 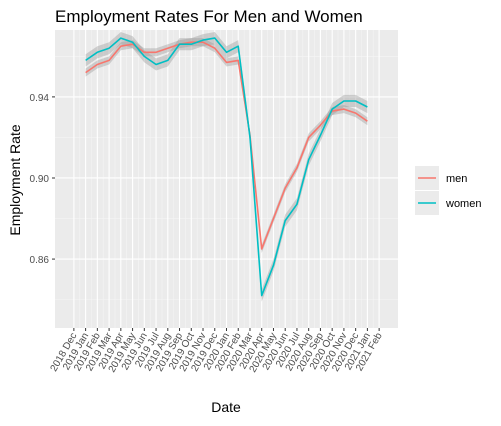 I want to click on chart-title: Employment Rates For Men and Women, so click(x=209, y=16).